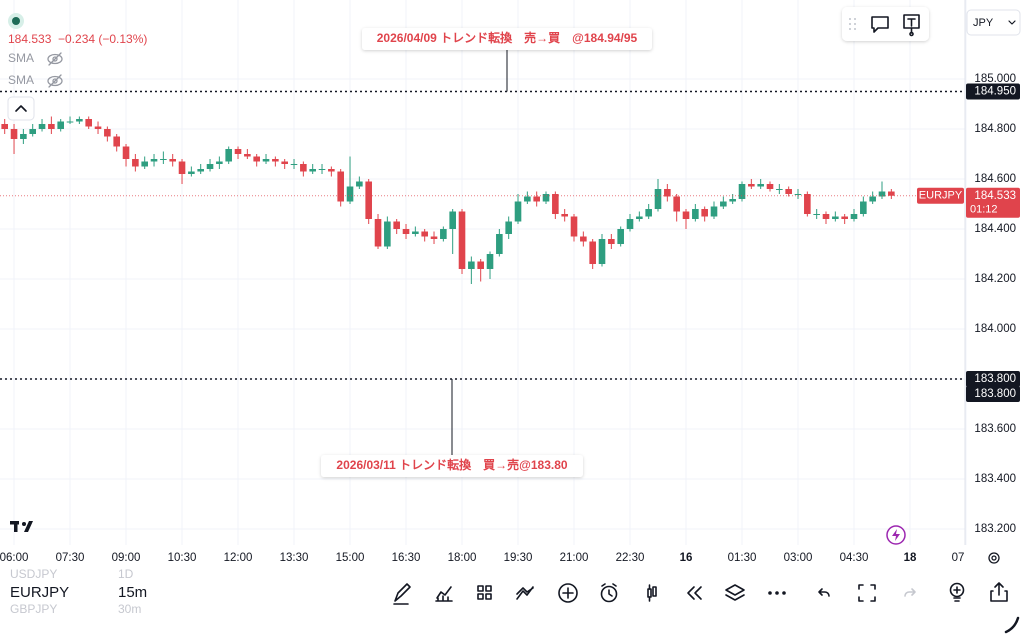 This screenshot has height=637, width=1024. I want to click on more-icon, so click(777, 593).